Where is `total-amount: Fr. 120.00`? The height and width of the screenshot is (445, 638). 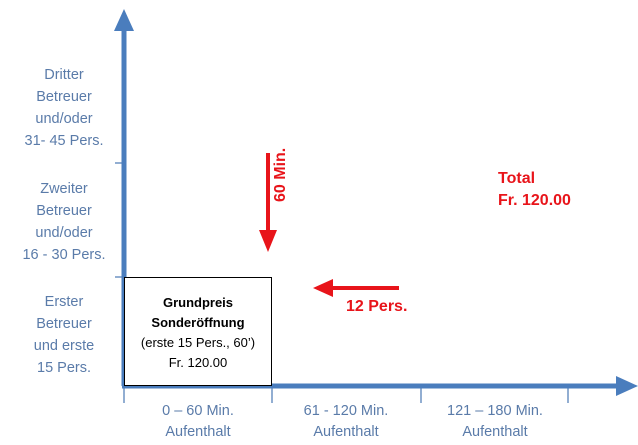 total-amount: Fr. 120.00 is located at coordinates (534, 200).